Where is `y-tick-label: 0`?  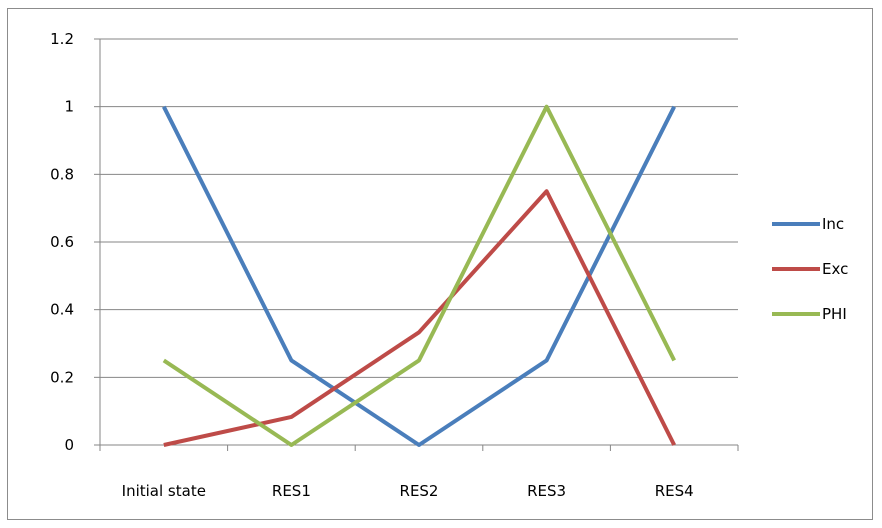 y-tick-label: 0 is located at coordinates (69, 445).